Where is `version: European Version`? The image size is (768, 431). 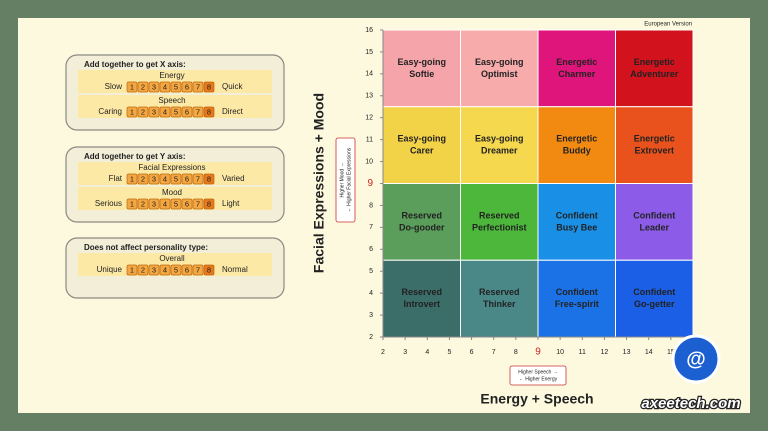
version: European Version is located at coordinates (668, 25).